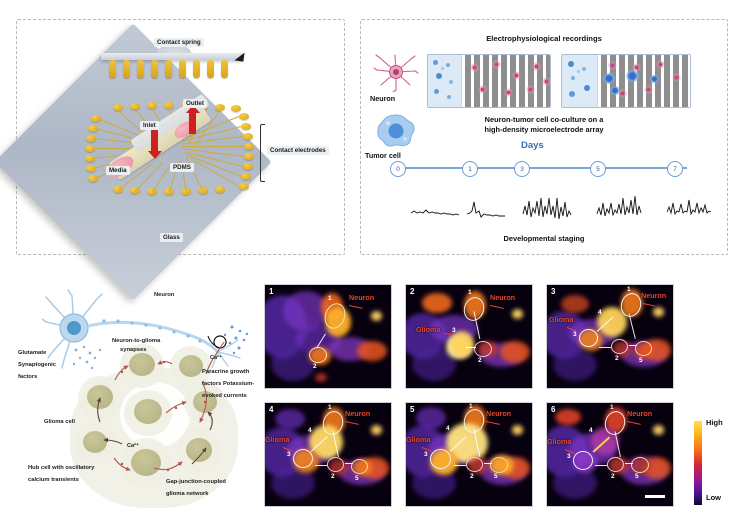 The height and width of the screenshot is (527, 740). I want to click on calcium-propagation-arrows, so click(160, 406).